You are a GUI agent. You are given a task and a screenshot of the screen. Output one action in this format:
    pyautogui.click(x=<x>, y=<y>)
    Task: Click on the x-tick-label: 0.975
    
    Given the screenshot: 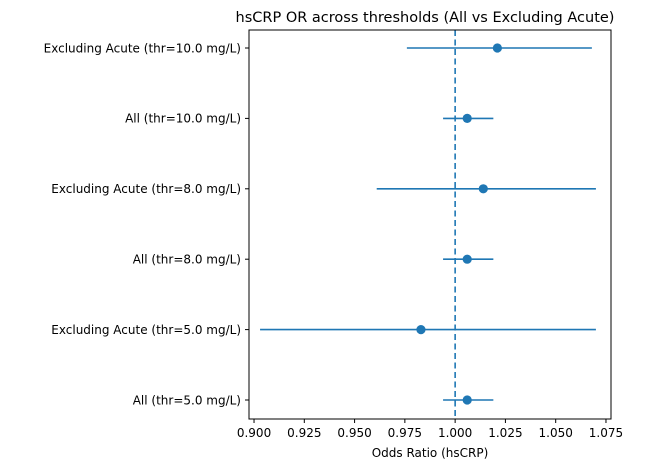 What is the action you would take?
    pyautogui.click(x=405, y=433)
    